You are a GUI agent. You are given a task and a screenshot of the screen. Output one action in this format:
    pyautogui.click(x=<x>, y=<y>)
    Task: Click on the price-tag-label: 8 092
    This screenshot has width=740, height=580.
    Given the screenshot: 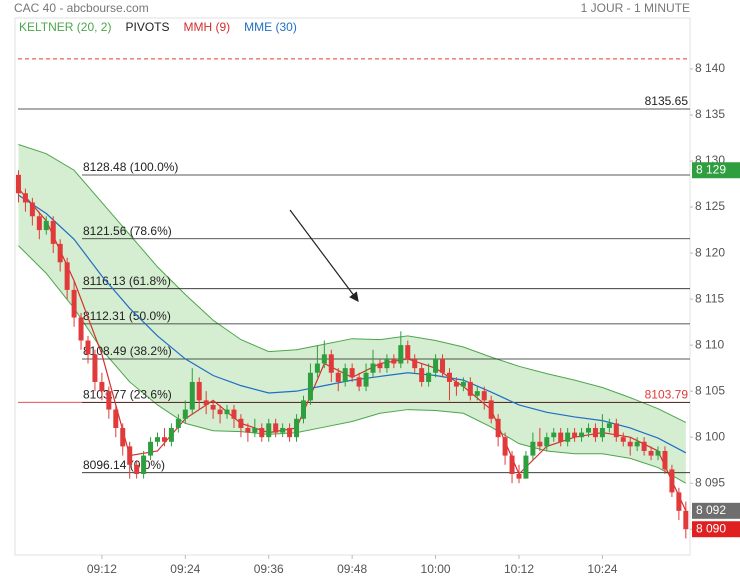 What is the action you would take?
    pyautogui.click(x=711, y=510)
    